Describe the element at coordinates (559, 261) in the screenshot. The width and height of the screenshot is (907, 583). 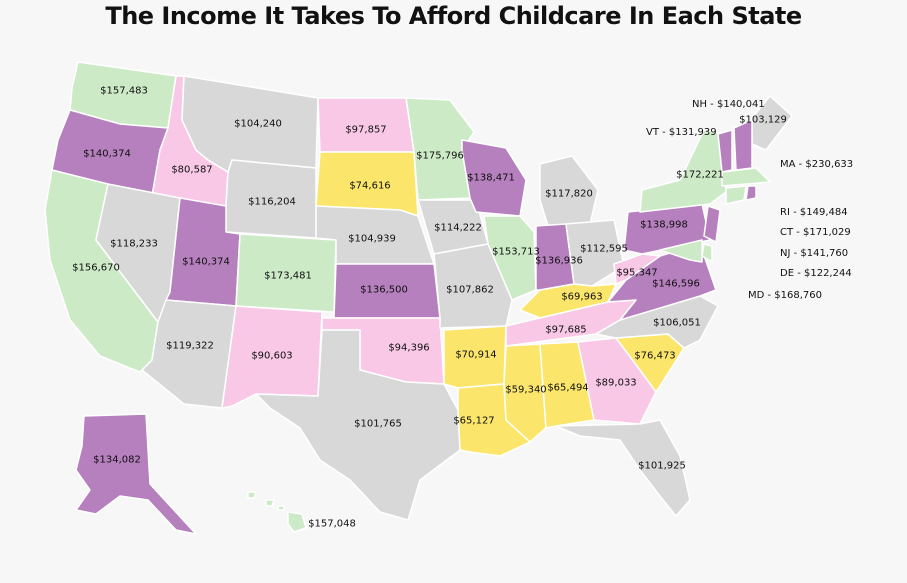
I see `label-in: $136,936` at that location.